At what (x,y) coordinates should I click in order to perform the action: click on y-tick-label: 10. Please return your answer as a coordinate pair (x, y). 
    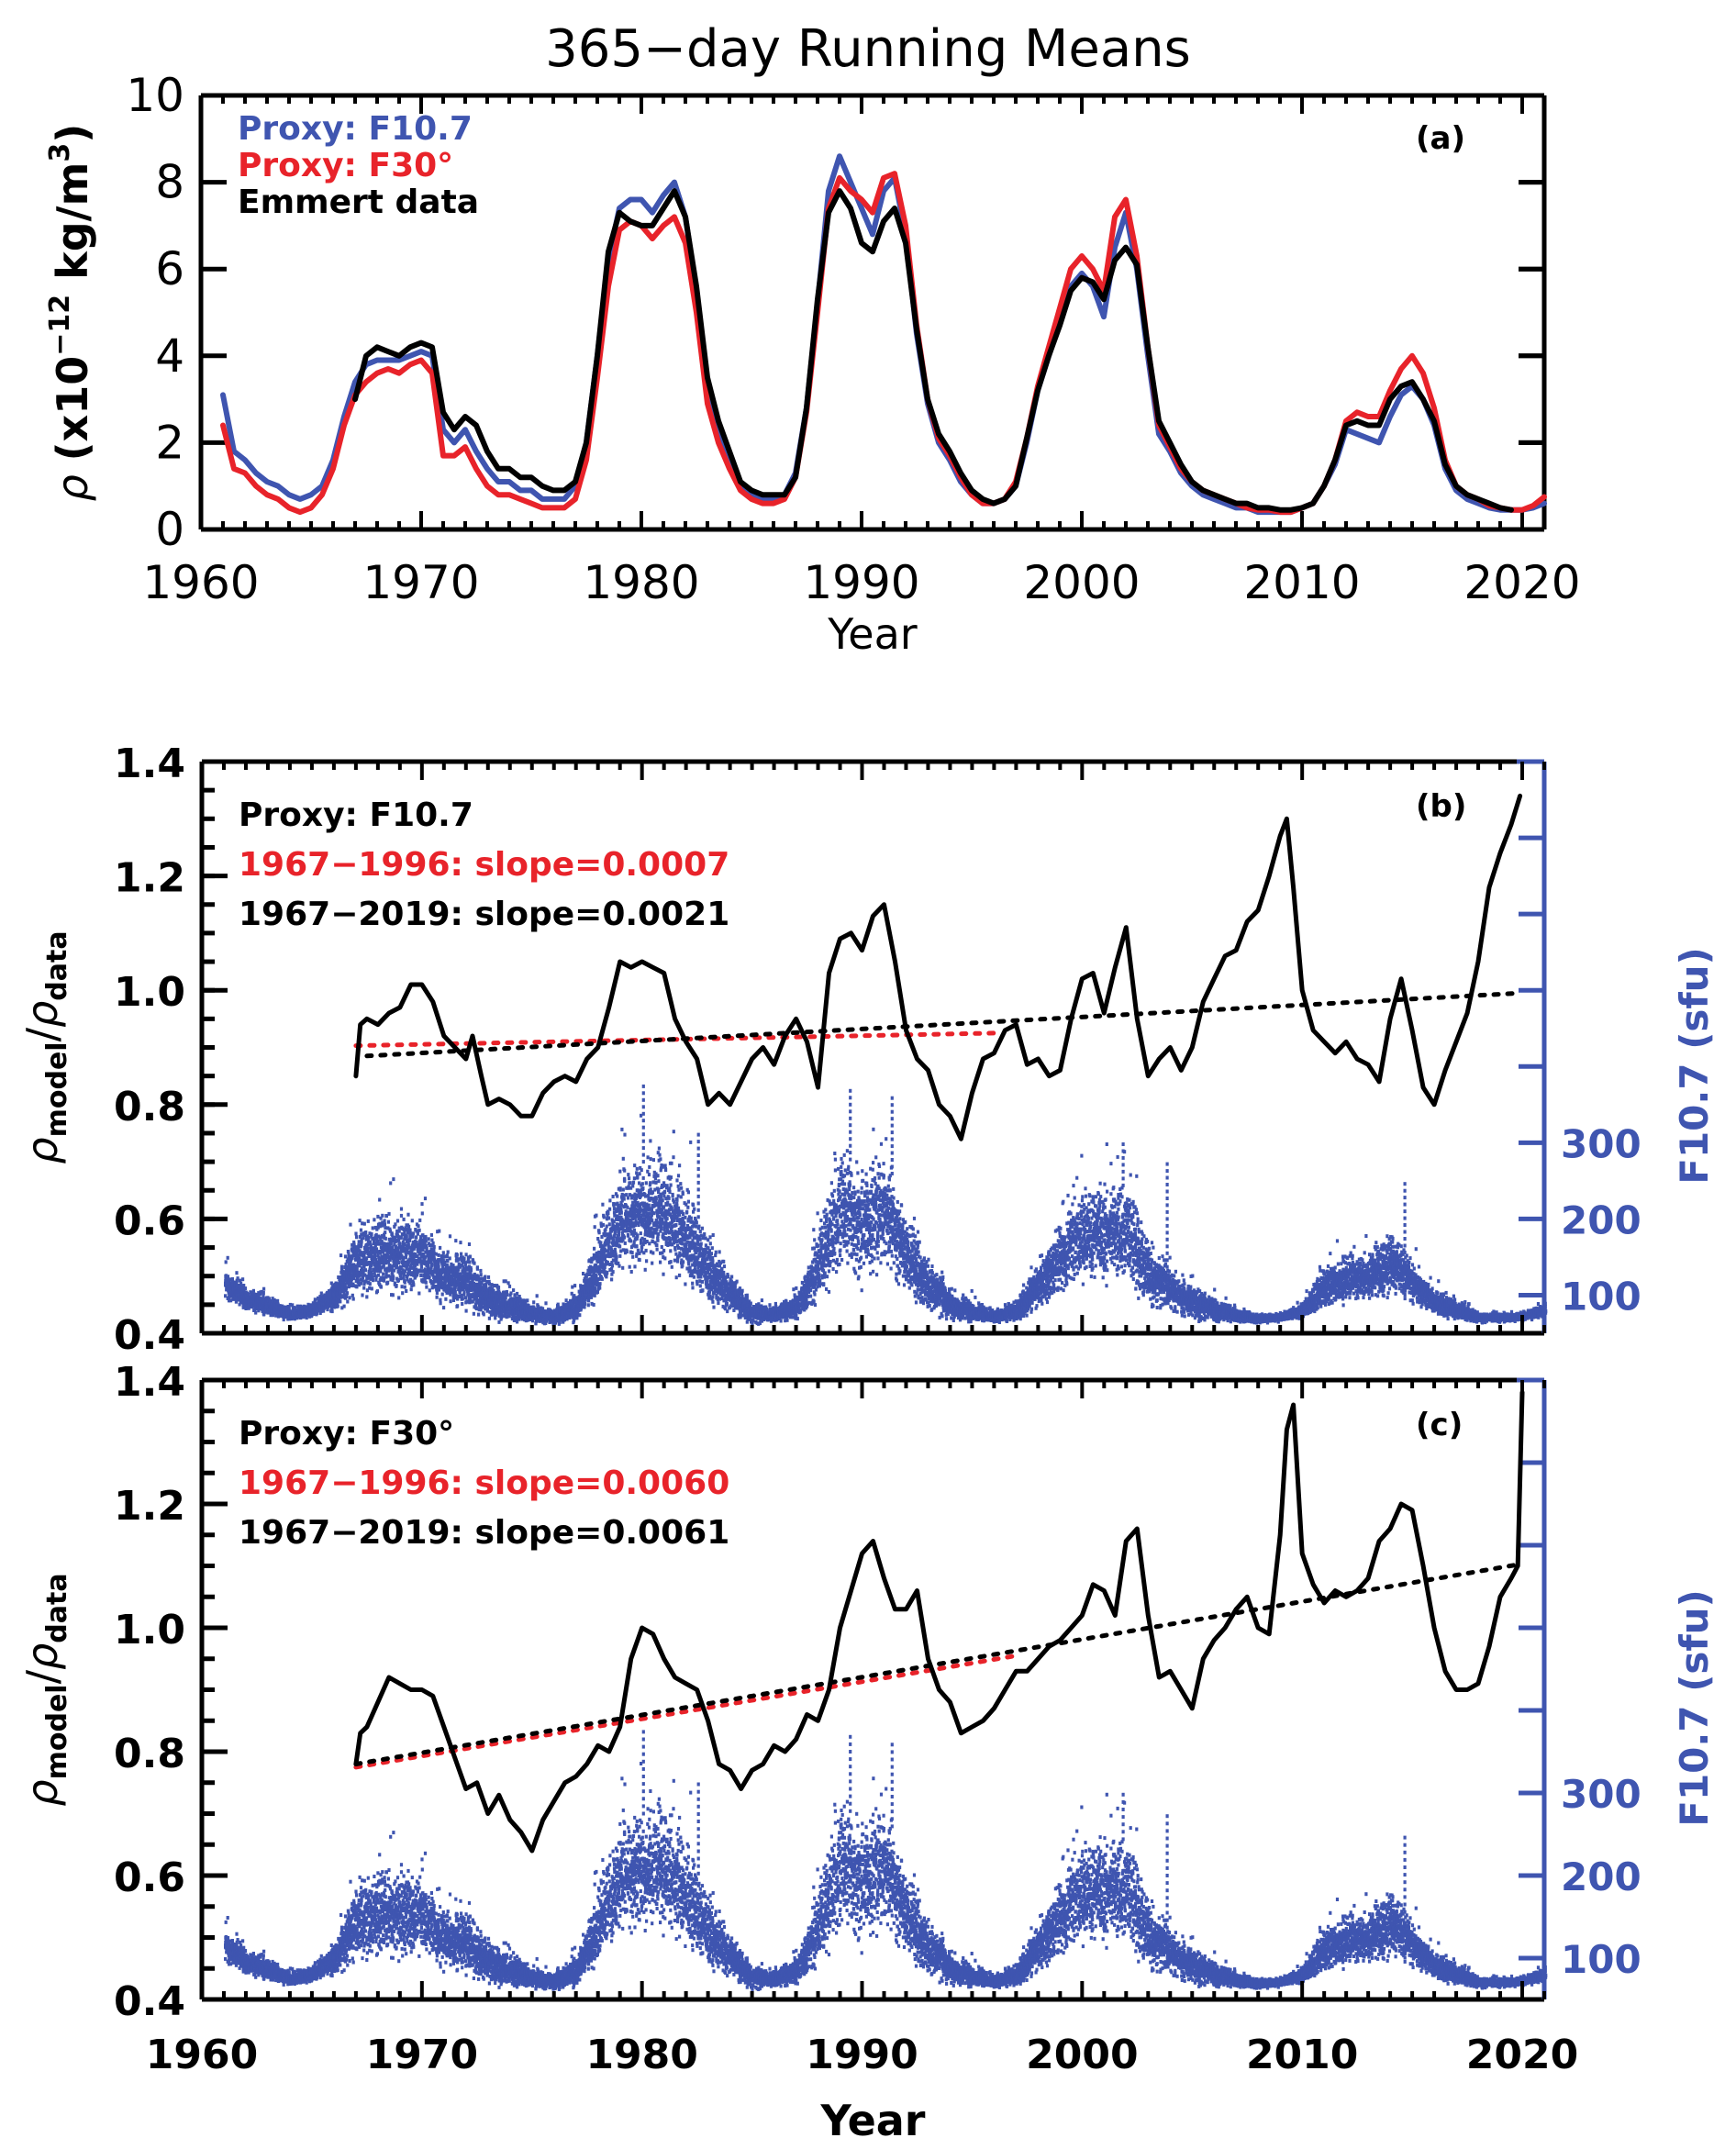
    Looking at the image, I should click on (155, 95).